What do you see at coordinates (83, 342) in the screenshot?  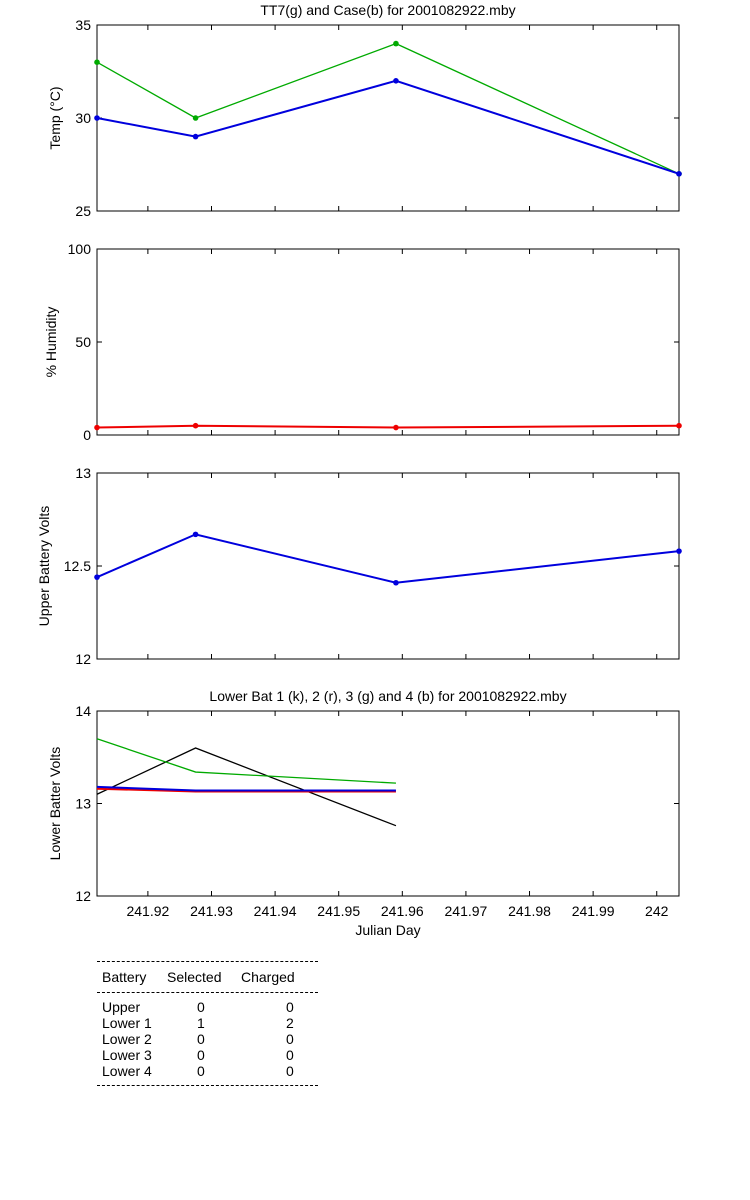 I see `y-tick-label: 50` at bounding box center [83, 342].